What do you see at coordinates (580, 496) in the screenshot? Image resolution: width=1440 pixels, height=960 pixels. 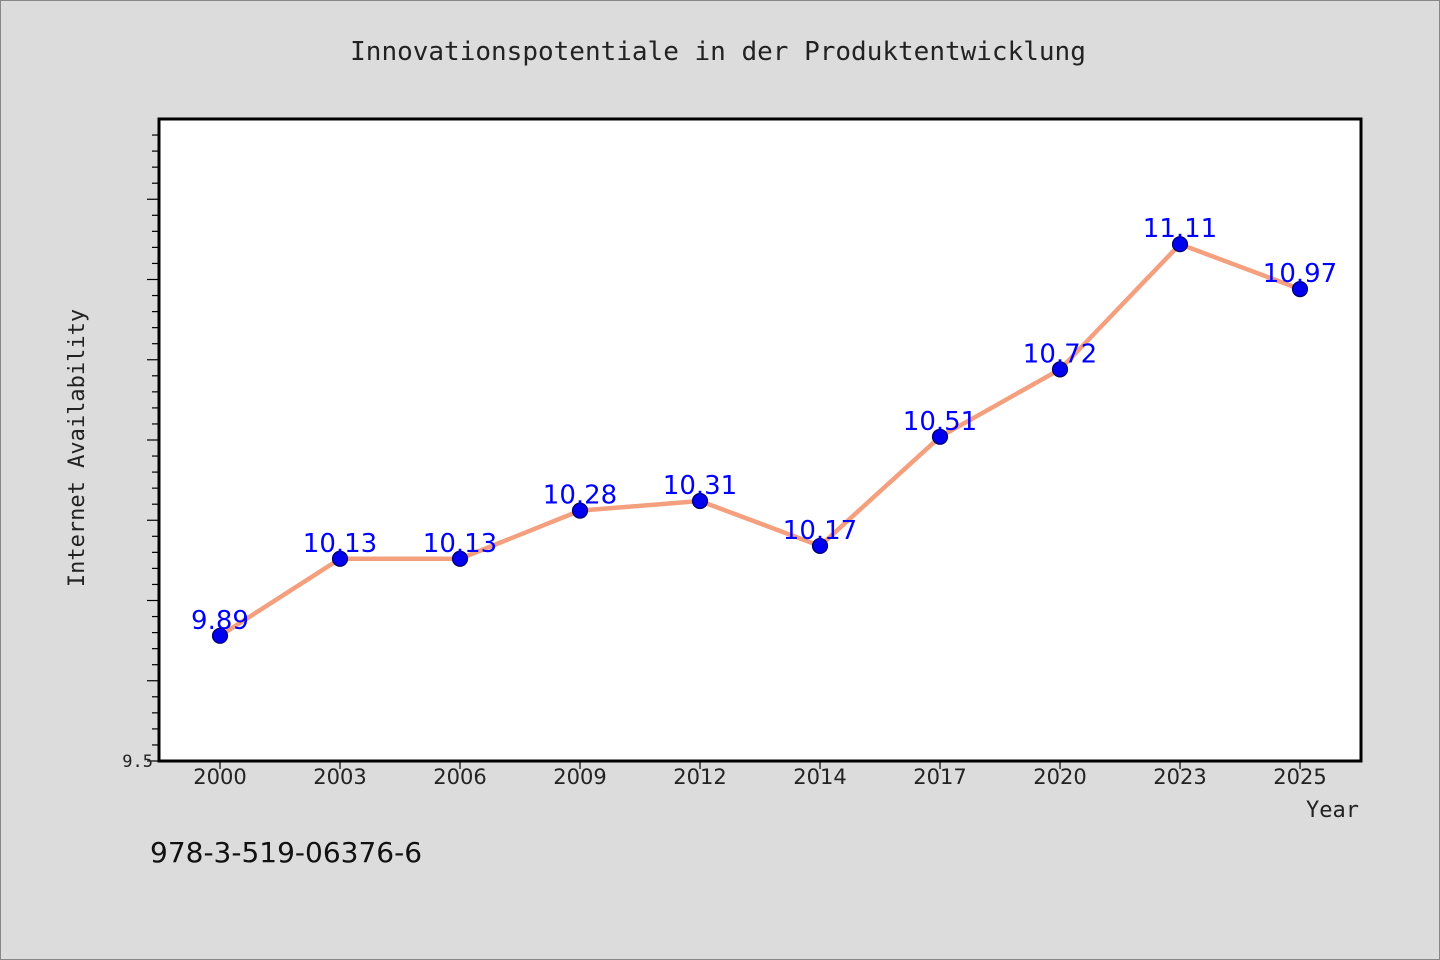 I see `data-label: 10.28` at bounding box center [580, 496].